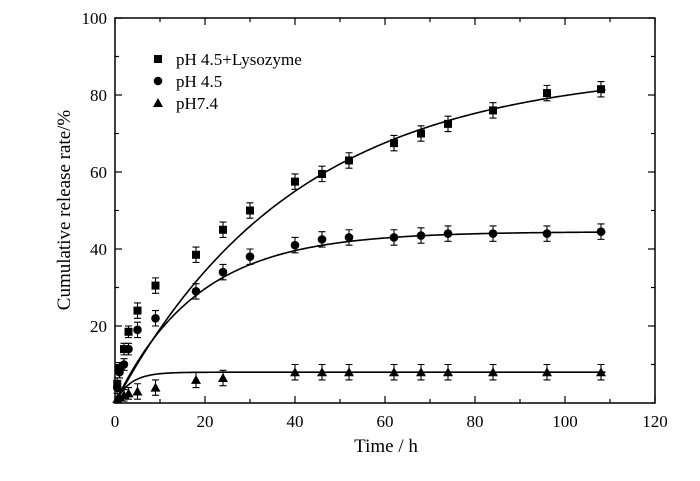  I want to click on x-tick-label: 0, so click(115, 421).